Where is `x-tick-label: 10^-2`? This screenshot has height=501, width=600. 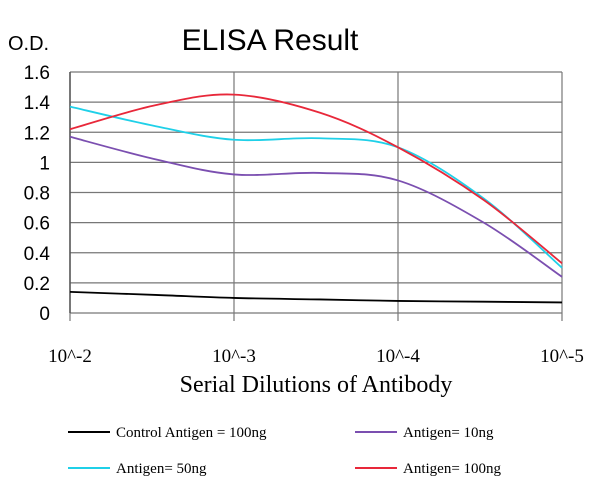 x-tick-label: 10^-2 is located at coordinates (70, 356).